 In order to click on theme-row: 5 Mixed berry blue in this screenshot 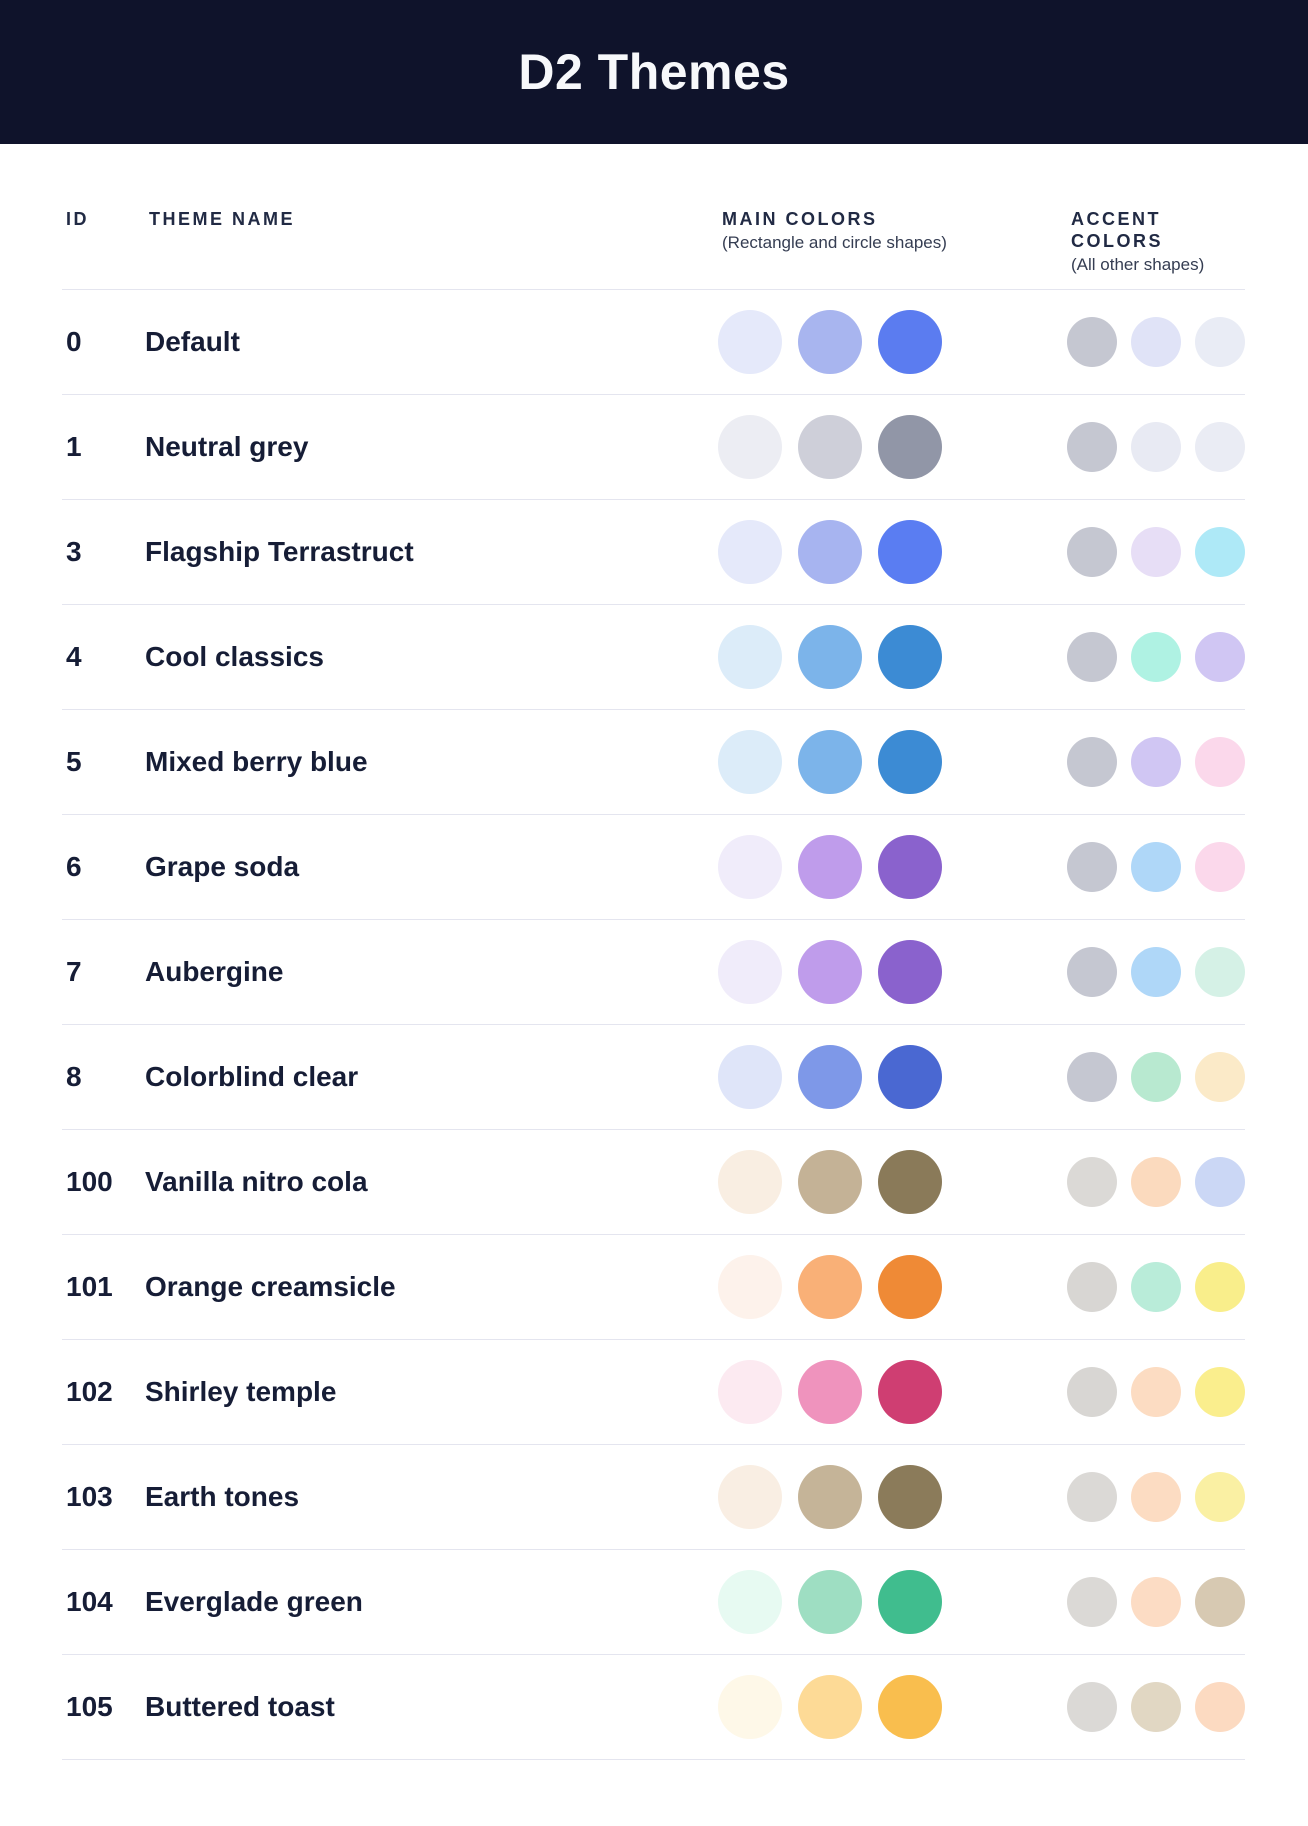, I will do `click(653, 762)`.